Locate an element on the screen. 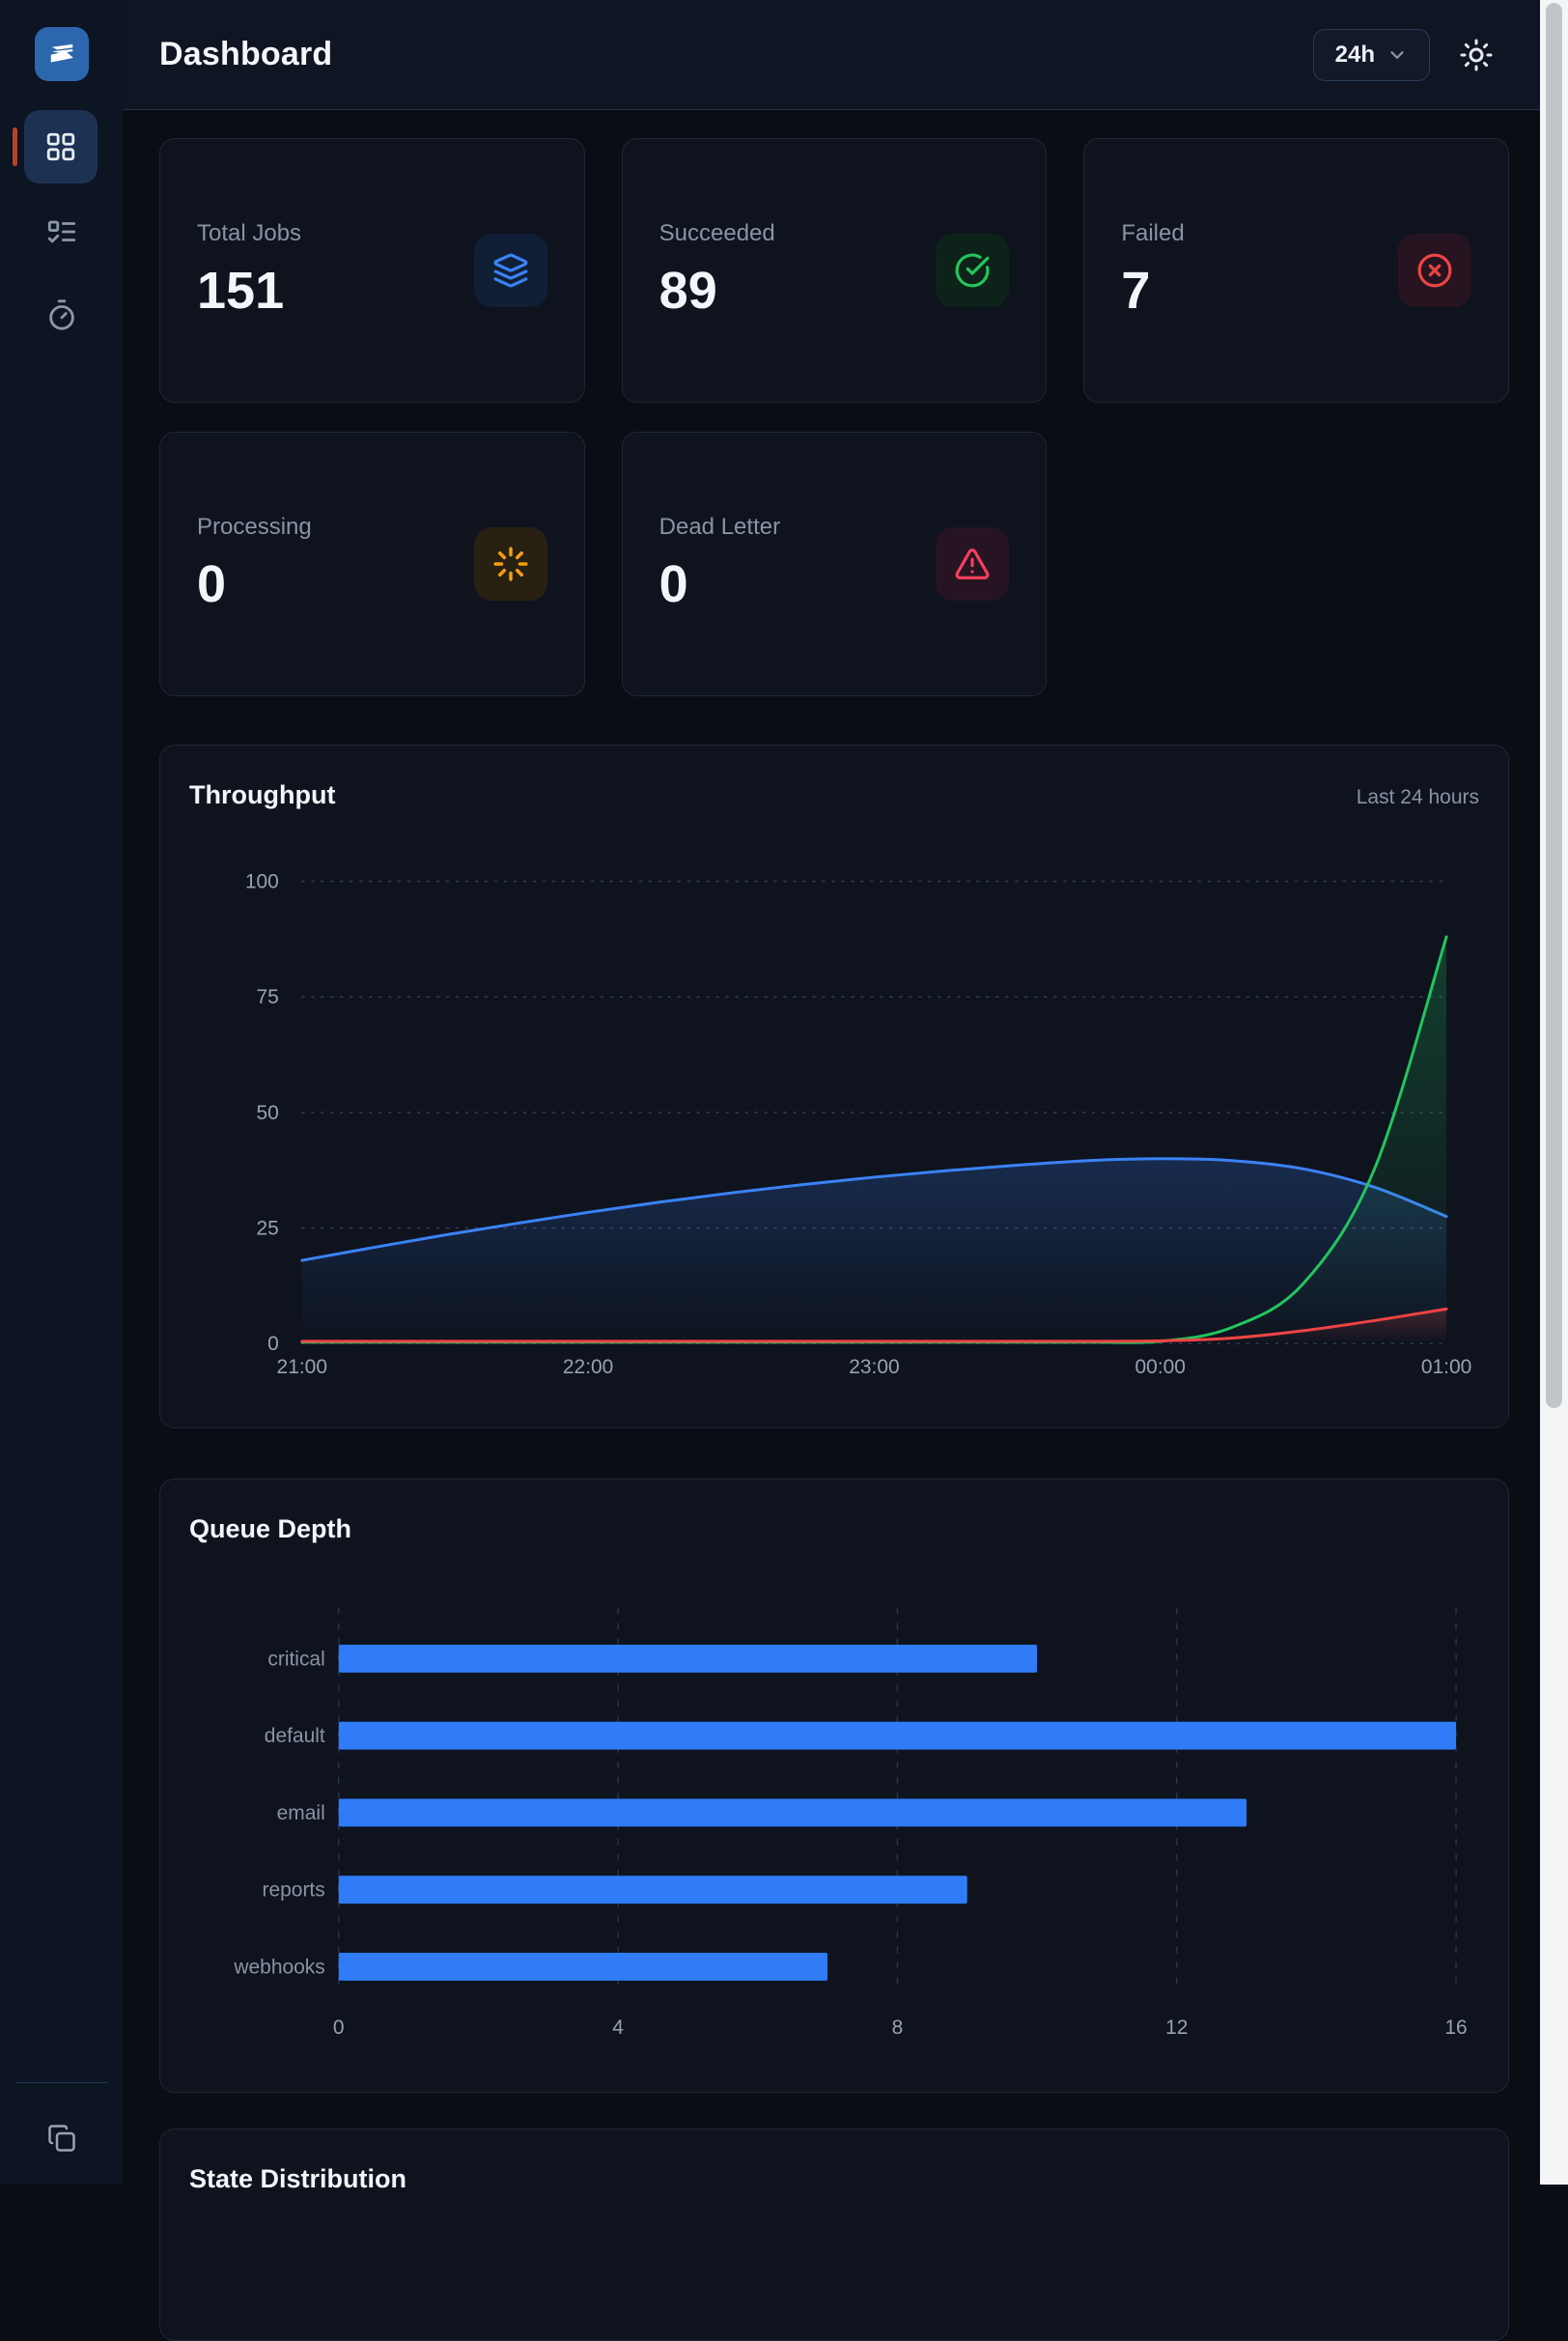 The height and width of the screenshot is (2341, 1568). queue-depth-title: Queue Depth is located at coordinates (271, 1529).